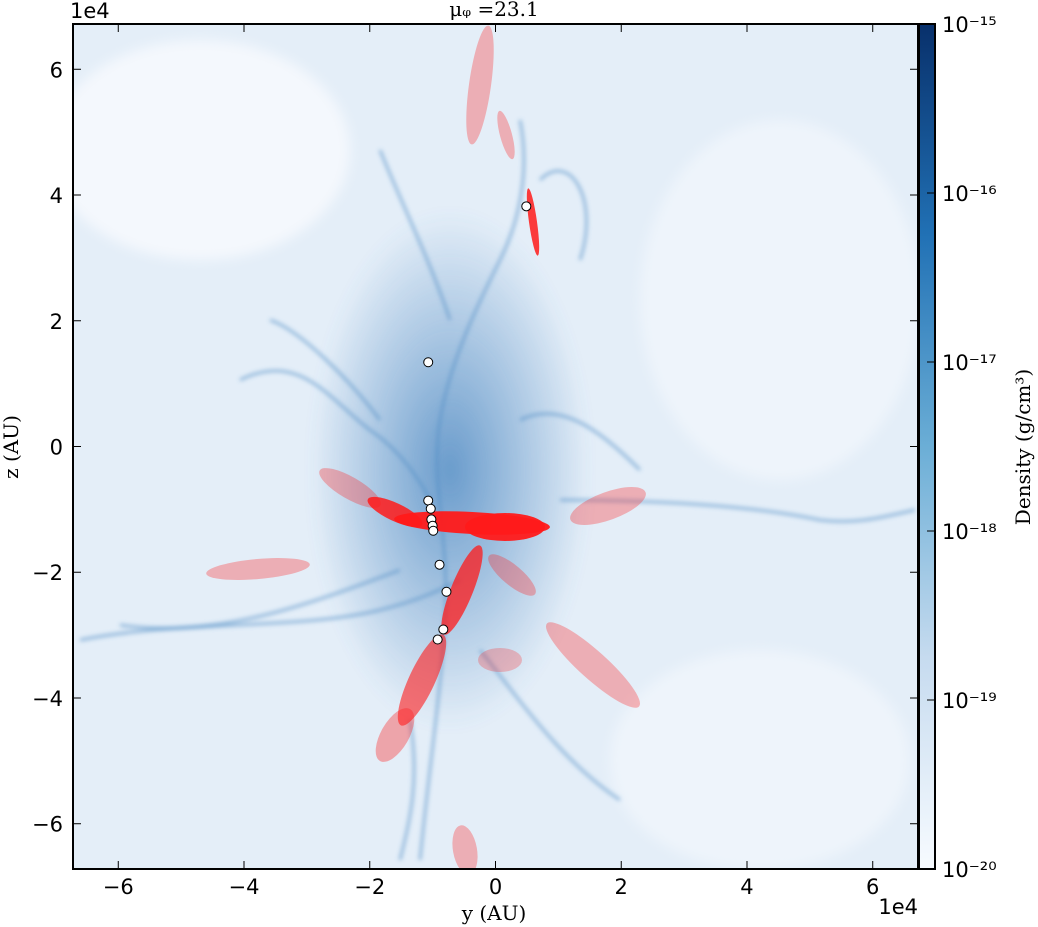 Image resolution: width=1038 pixels, height=927 pixels. What do you see at coordinates (969, 194) in the screenshot?
I see `colorbar-tick-label: 10⁻¹⁶` at bounding box center [969, 194].